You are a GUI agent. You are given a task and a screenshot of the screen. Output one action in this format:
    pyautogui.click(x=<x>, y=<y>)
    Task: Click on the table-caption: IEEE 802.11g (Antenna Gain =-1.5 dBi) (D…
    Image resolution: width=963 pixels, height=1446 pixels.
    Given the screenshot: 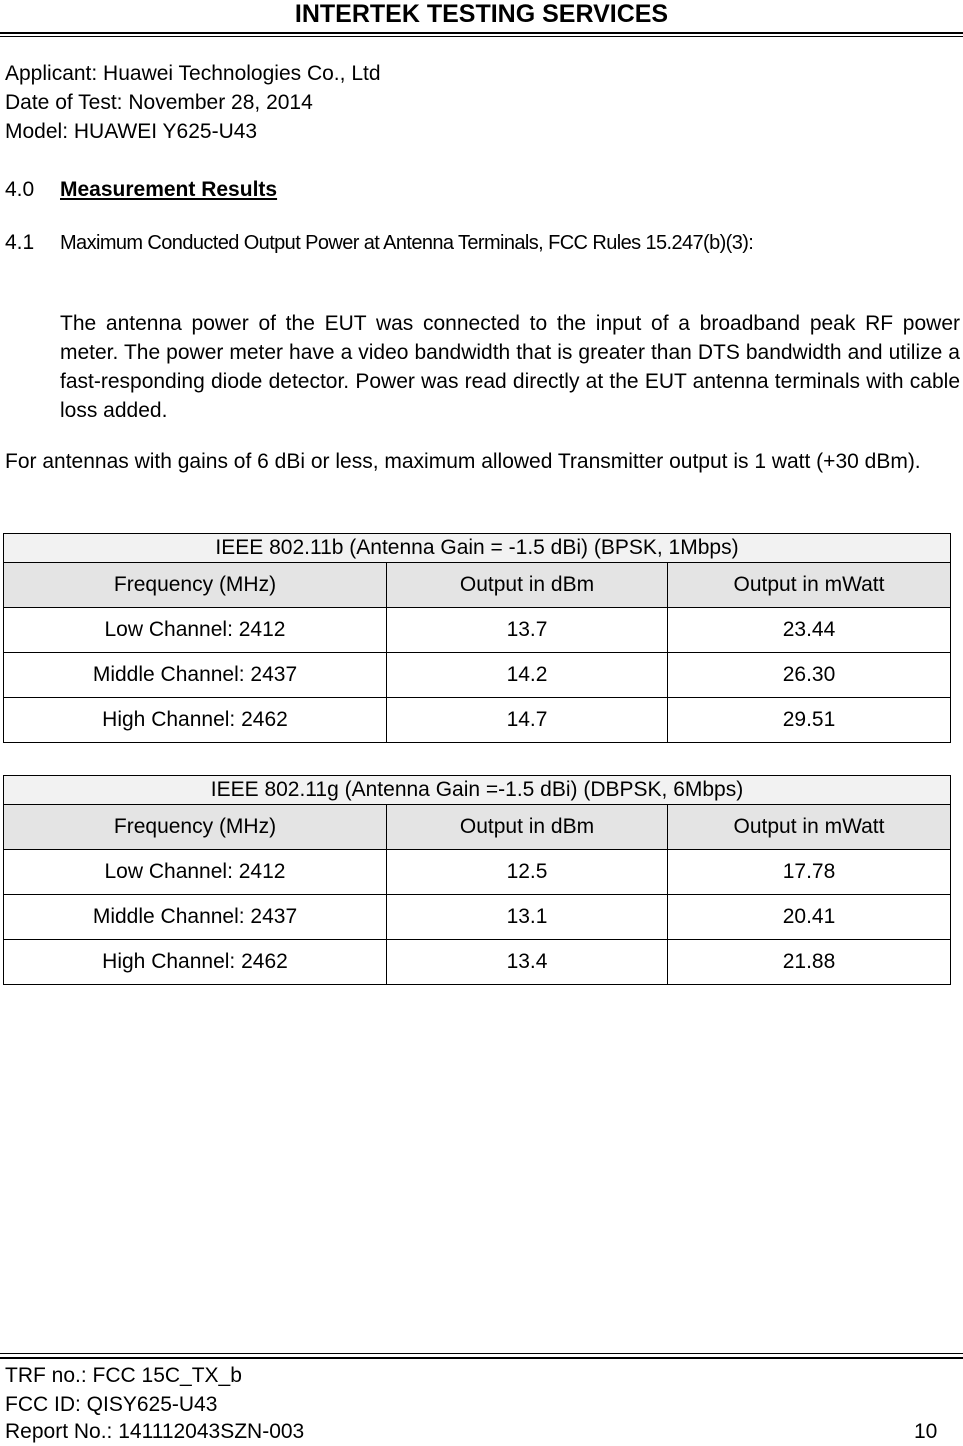 What is the action you would take?
    pyautogui.click(x=477, y=790)
    